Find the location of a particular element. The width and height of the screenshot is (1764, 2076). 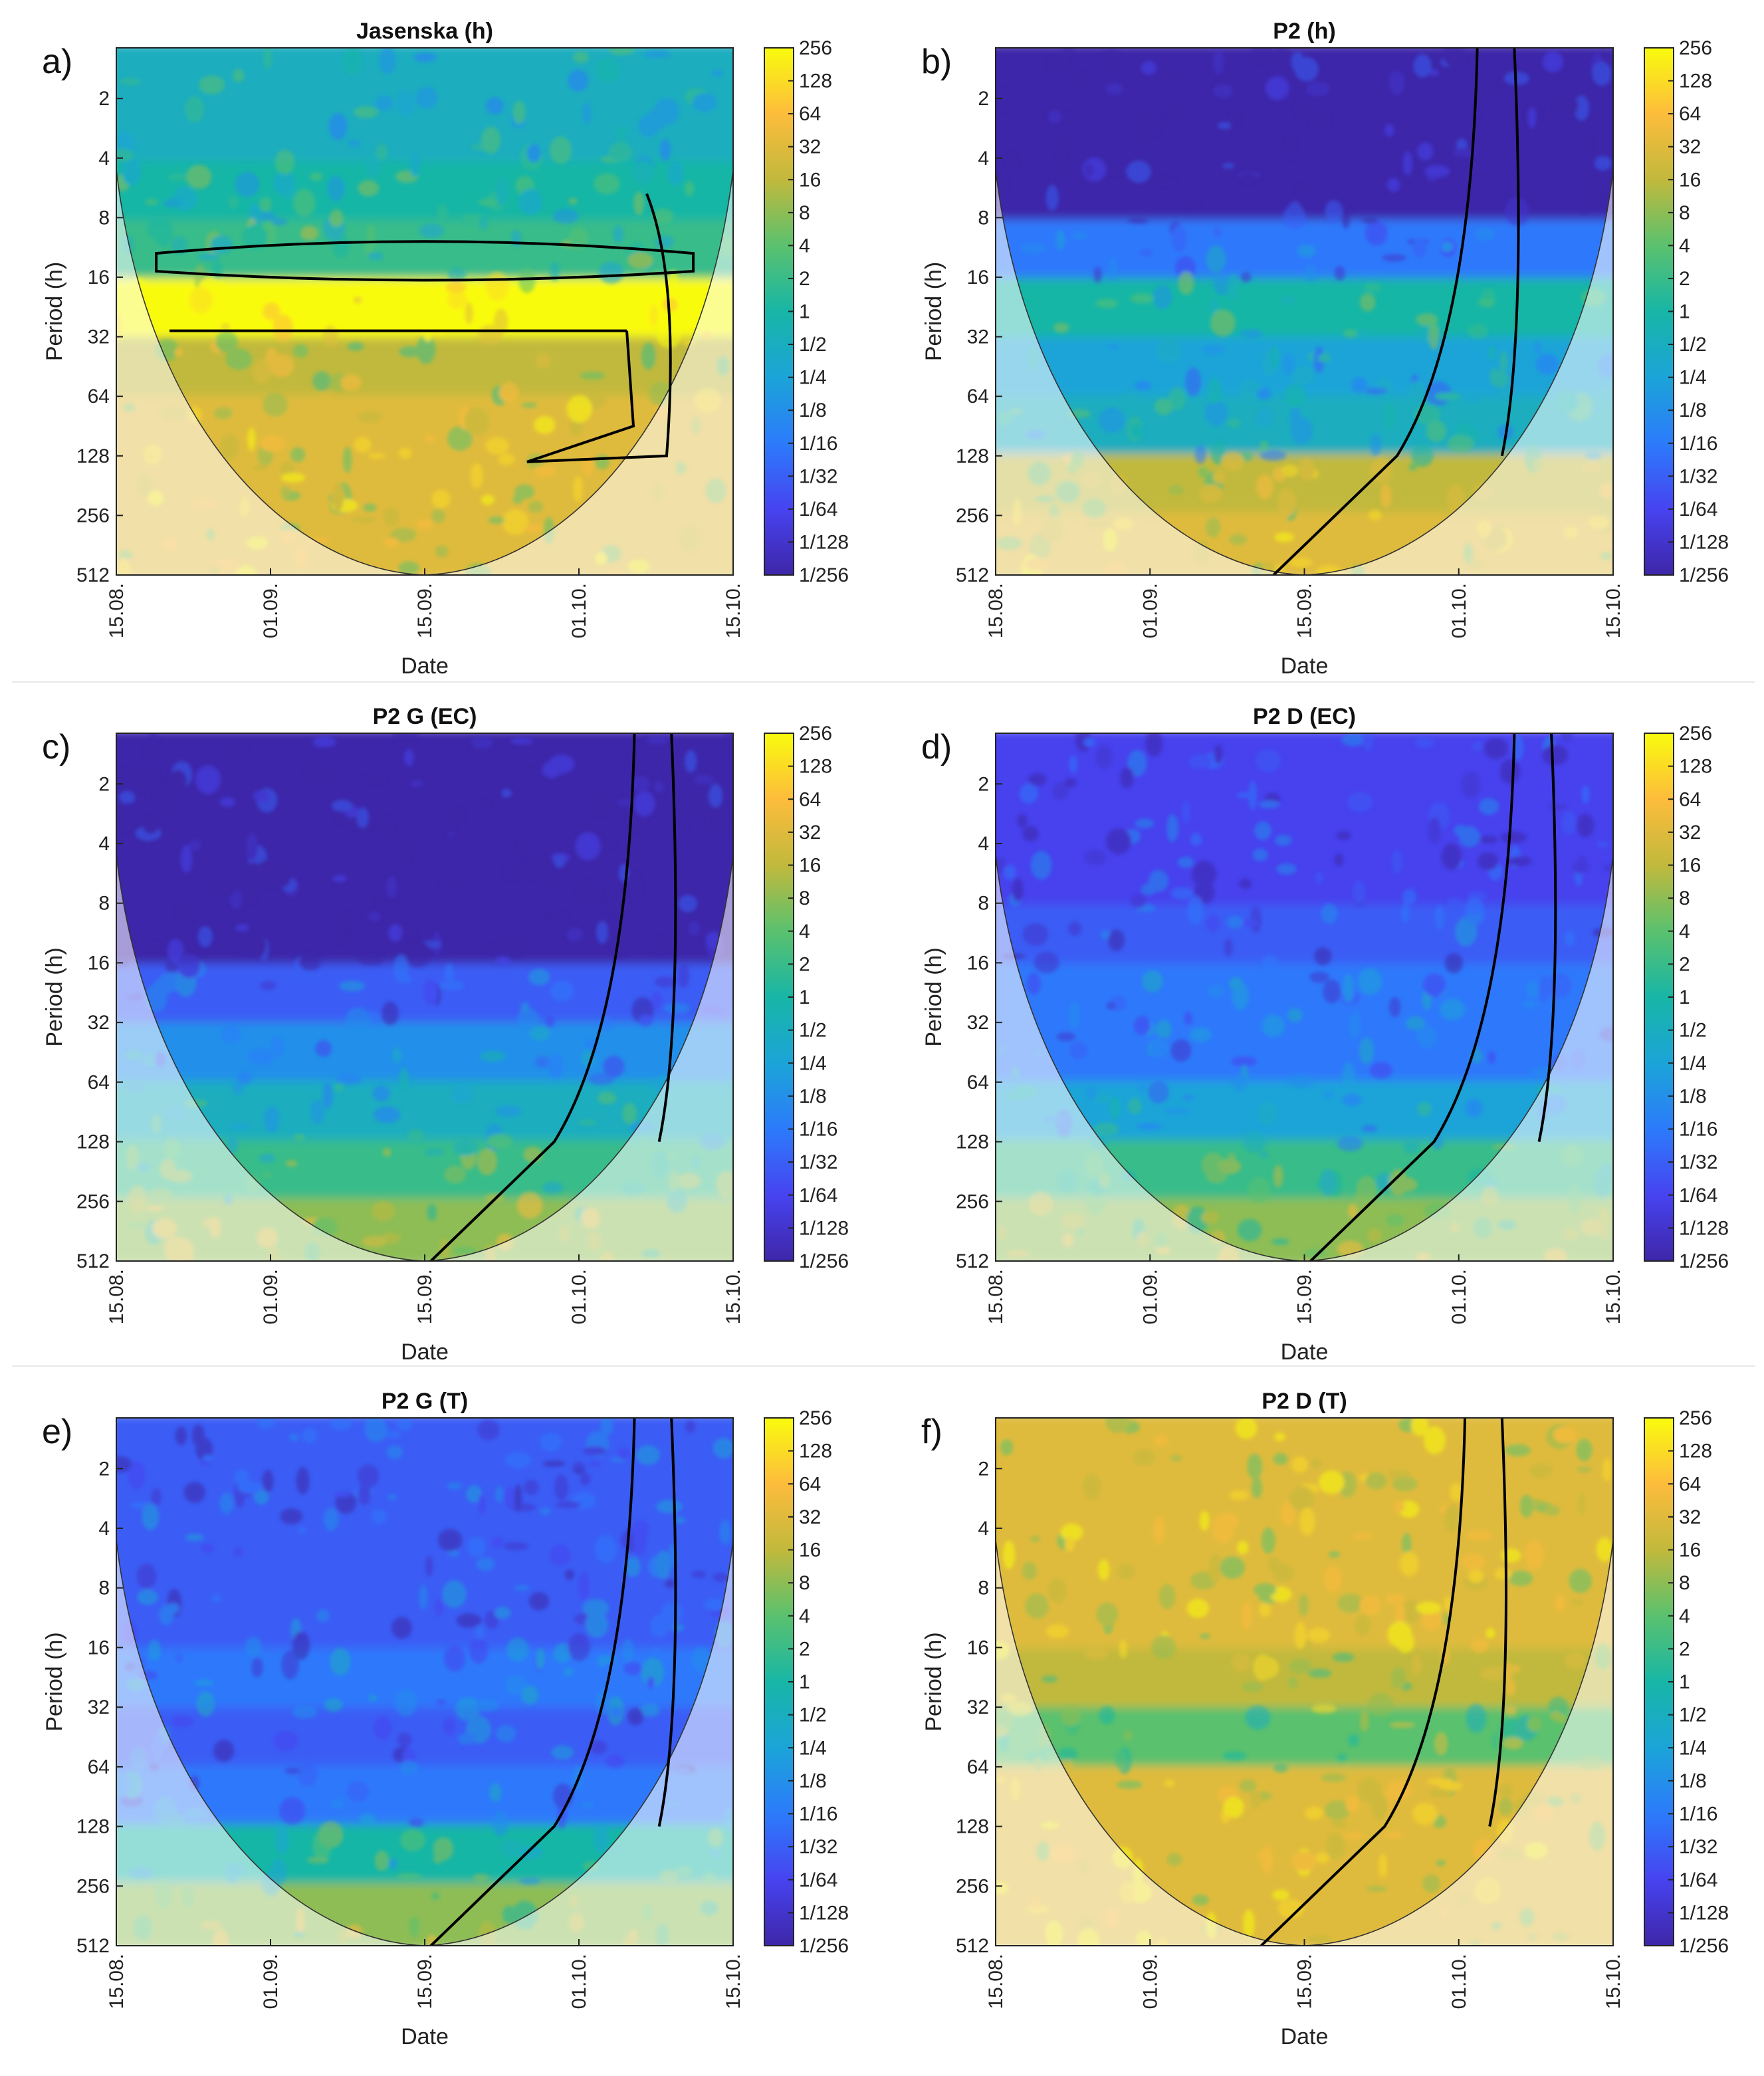

y-tick-label: 2 is located at coordinates (104, 99).